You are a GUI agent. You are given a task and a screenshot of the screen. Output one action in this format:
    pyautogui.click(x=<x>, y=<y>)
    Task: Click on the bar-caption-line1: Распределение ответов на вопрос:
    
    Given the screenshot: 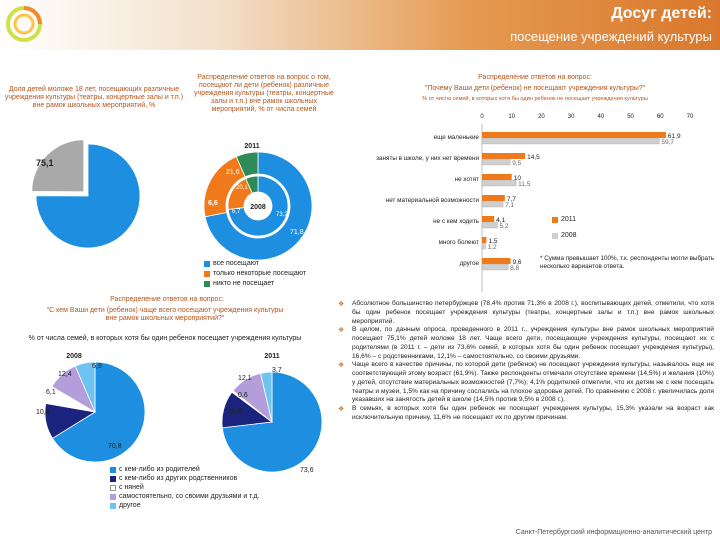 What is the action you would take?
    pyautogui.click(x=535, y=77)
    